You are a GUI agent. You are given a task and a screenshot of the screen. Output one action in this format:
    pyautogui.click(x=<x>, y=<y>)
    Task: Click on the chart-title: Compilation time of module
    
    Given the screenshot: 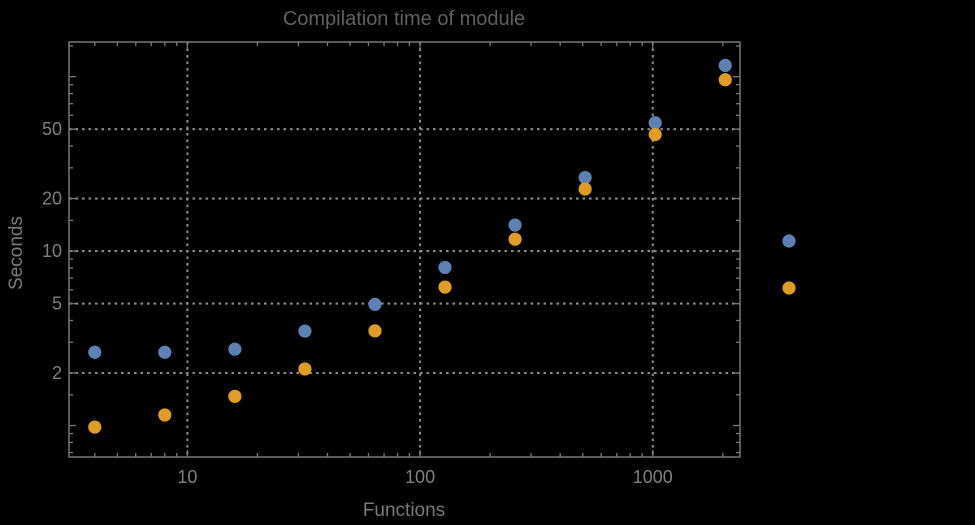 What is the action you would take?
    pyautogui.click(x=404, y=19)
    